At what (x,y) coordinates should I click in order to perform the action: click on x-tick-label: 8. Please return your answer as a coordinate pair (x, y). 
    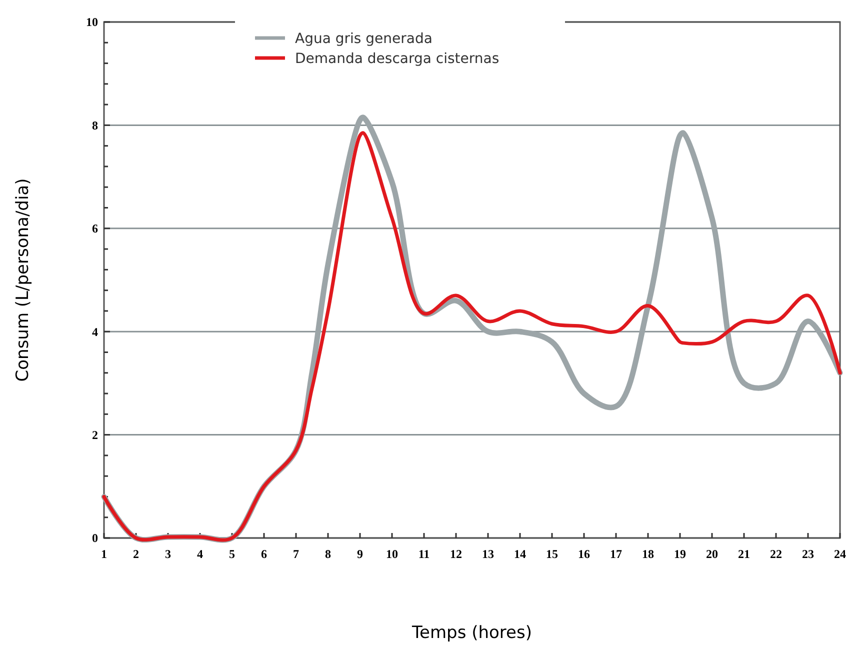
    Looking at the image, I should click on (328, 554).